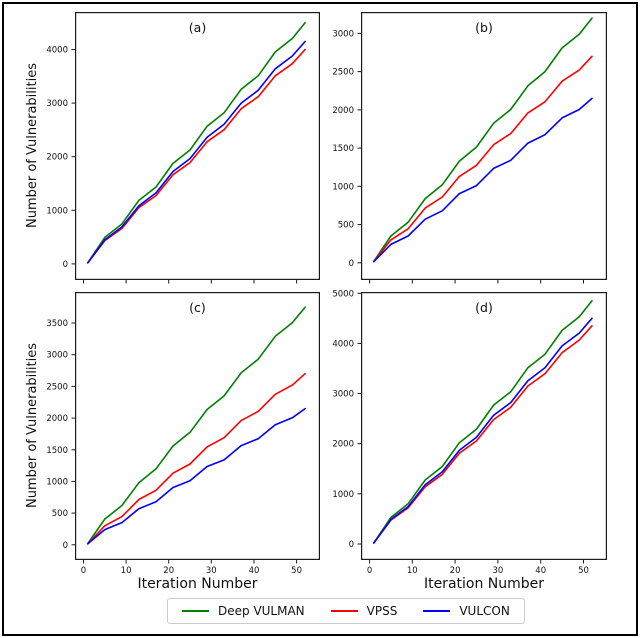  What do you see at coordinates (484, 307) in the screenshot?
I see `subplot-d-title: (d)` at bounding box center [484, 307].